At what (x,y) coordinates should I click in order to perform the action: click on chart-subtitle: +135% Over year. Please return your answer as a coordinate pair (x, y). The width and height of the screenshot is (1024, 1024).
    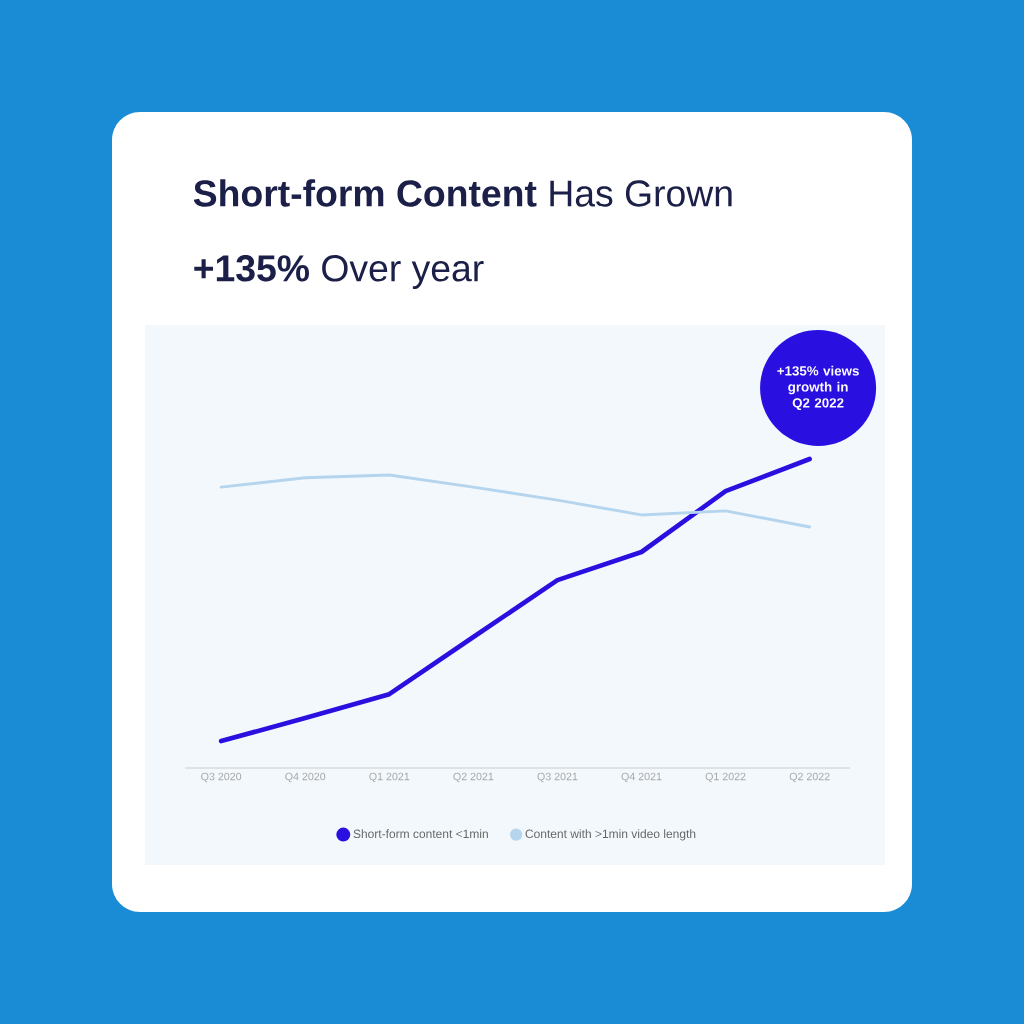
    Looking at the image, I should click on (339, 272).